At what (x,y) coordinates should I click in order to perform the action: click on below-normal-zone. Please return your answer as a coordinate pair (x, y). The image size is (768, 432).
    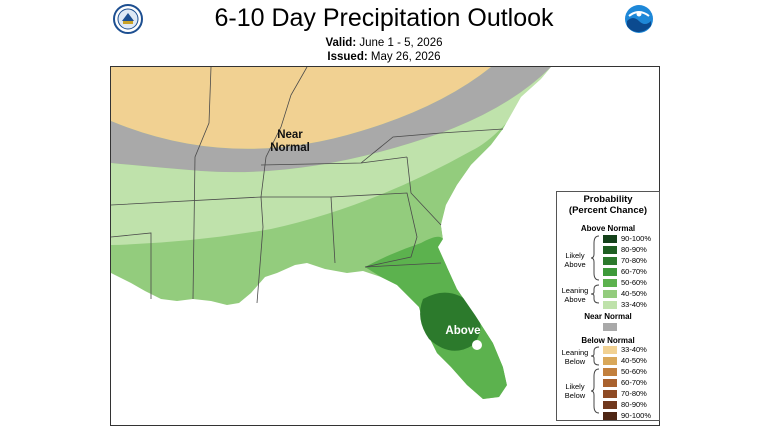
    Looking at the image, I should click on (301, 108).